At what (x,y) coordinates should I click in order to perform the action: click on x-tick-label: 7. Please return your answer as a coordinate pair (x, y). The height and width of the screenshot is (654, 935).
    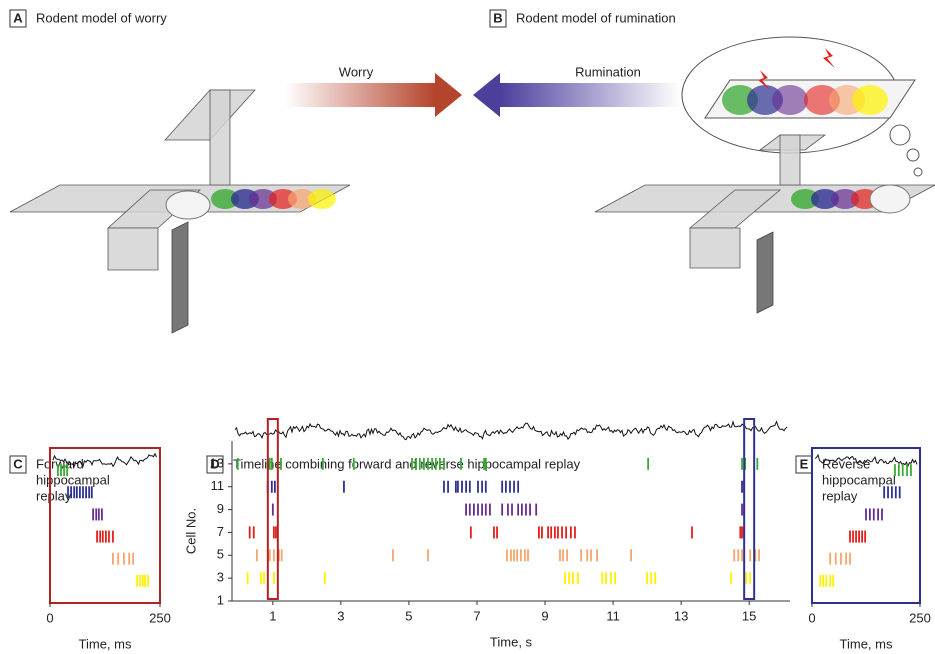
    Looking at the image, I should click on (476, 615).